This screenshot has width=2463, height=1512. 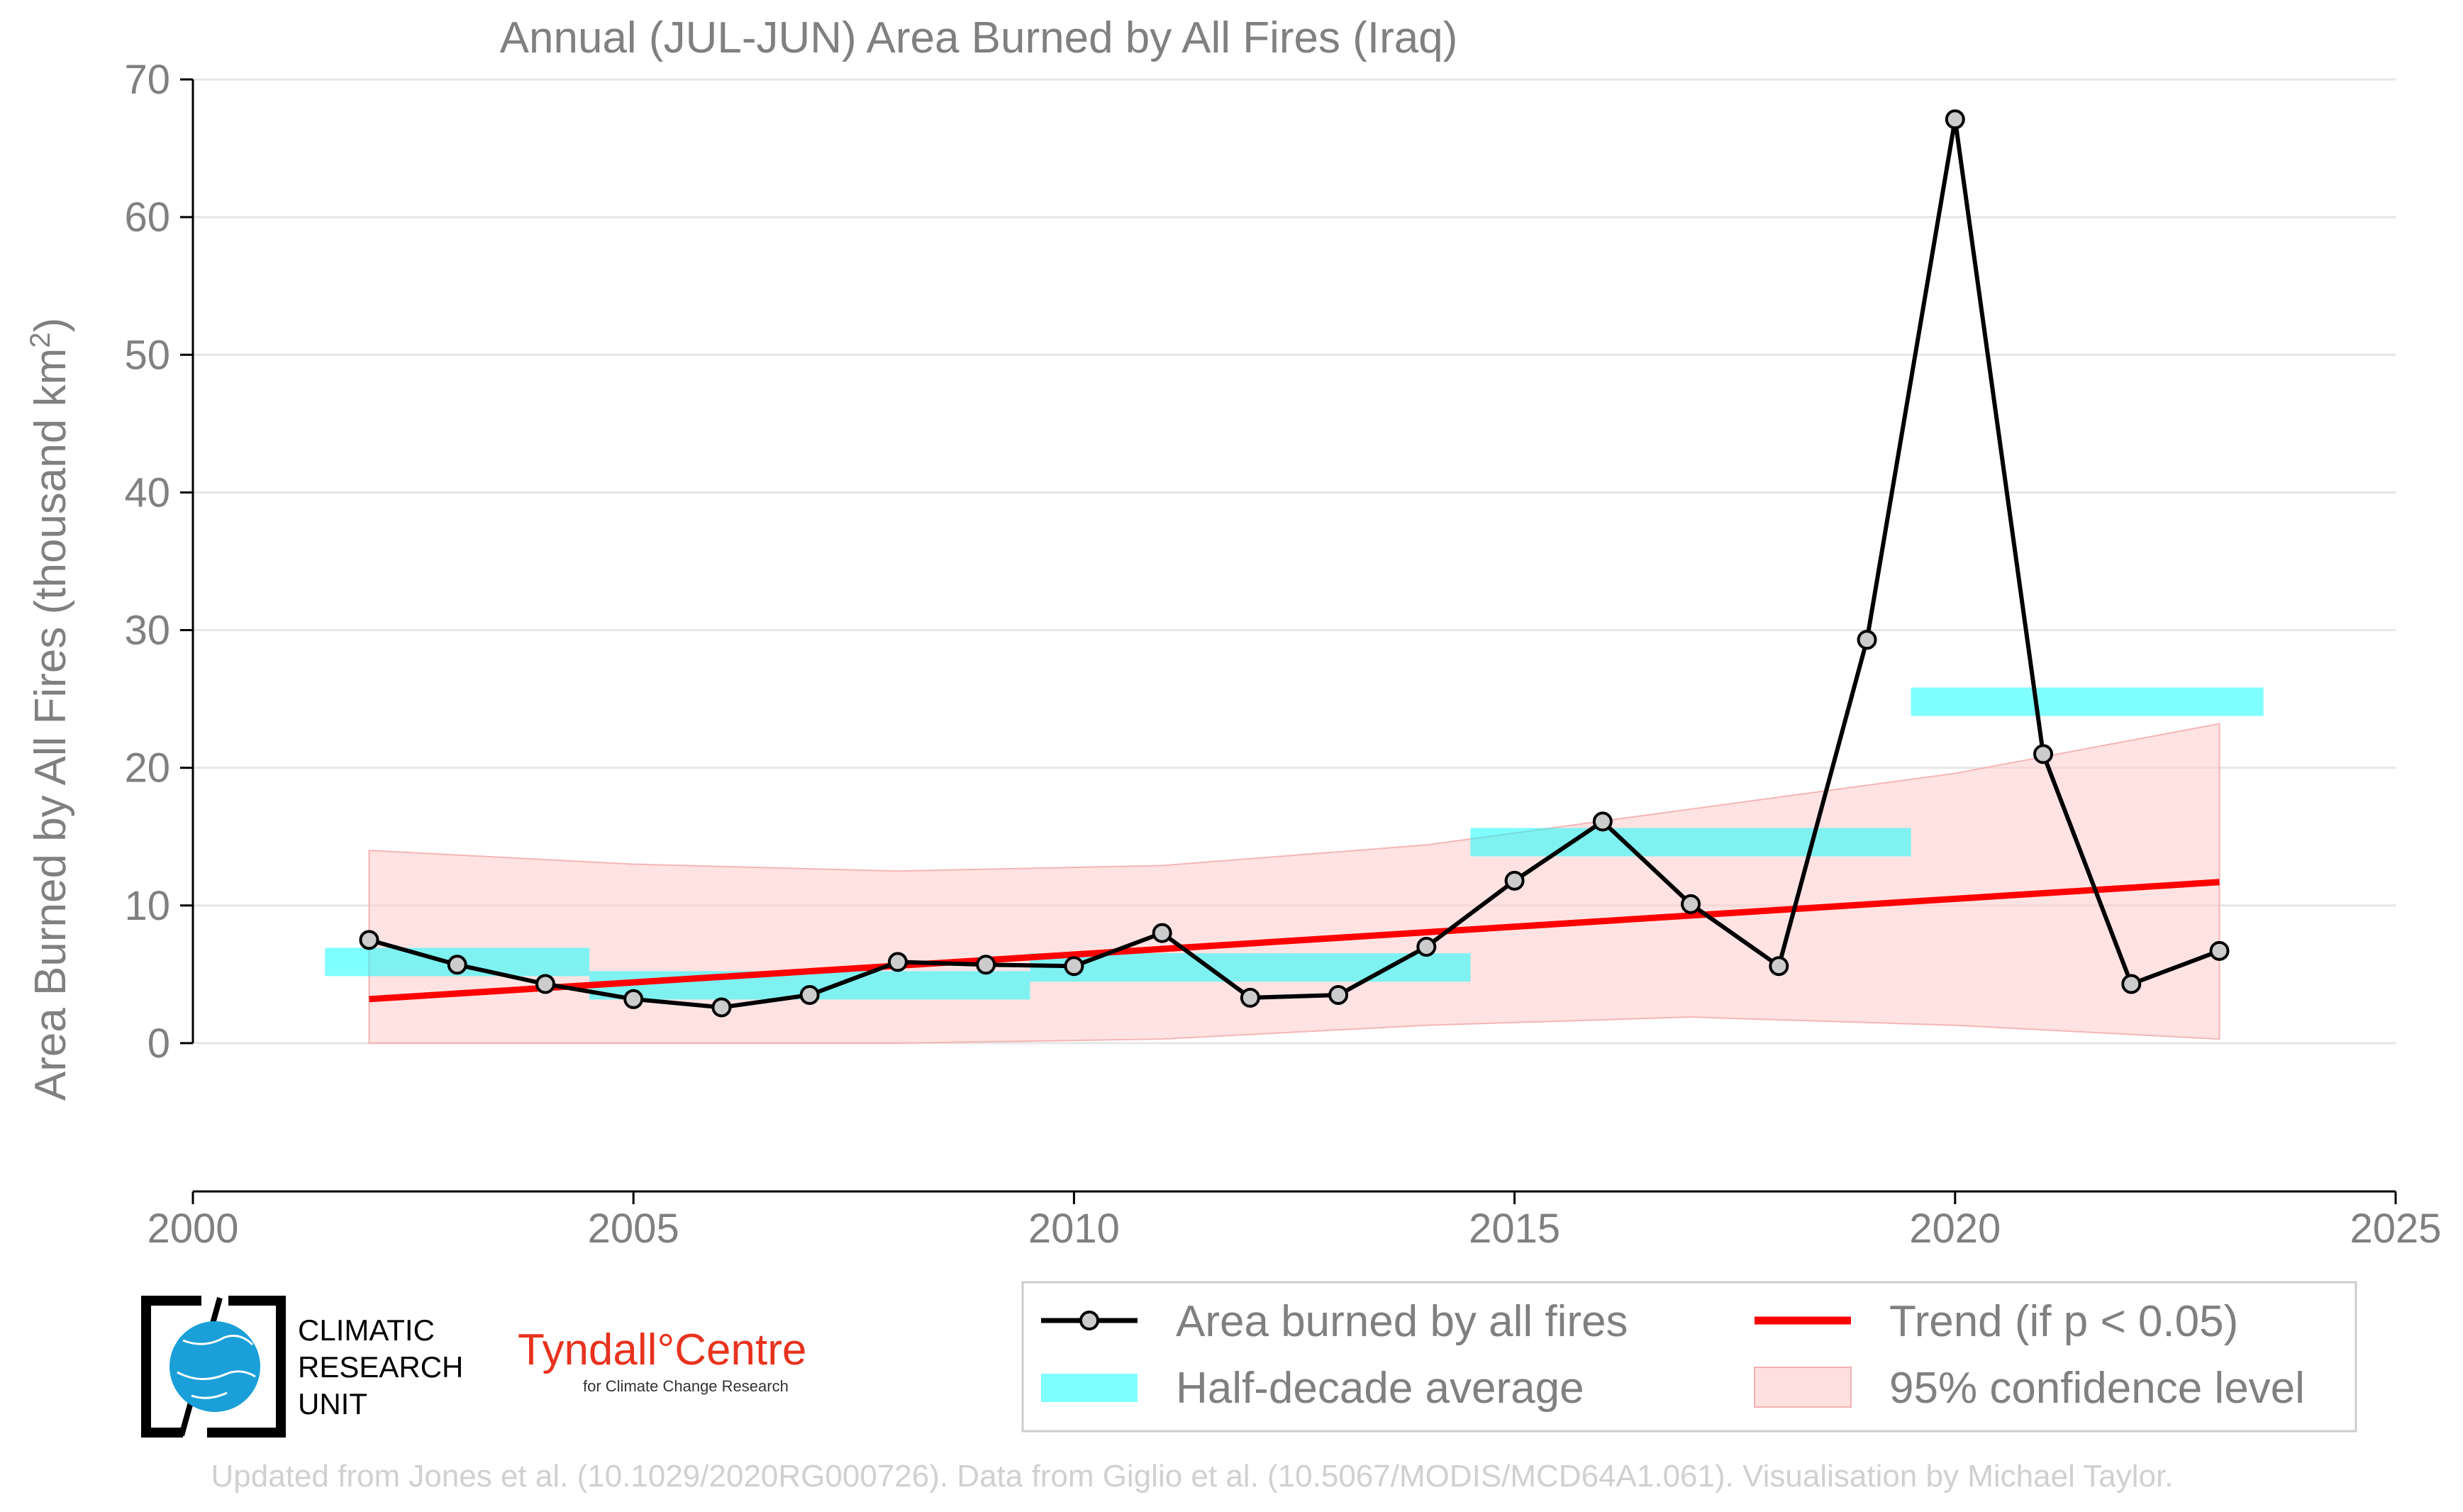 What do you see at coordinates (633, 1229) in the screenshot?
I see `x-tick-label-2005: 2005` at bounding box center [633, 1229].